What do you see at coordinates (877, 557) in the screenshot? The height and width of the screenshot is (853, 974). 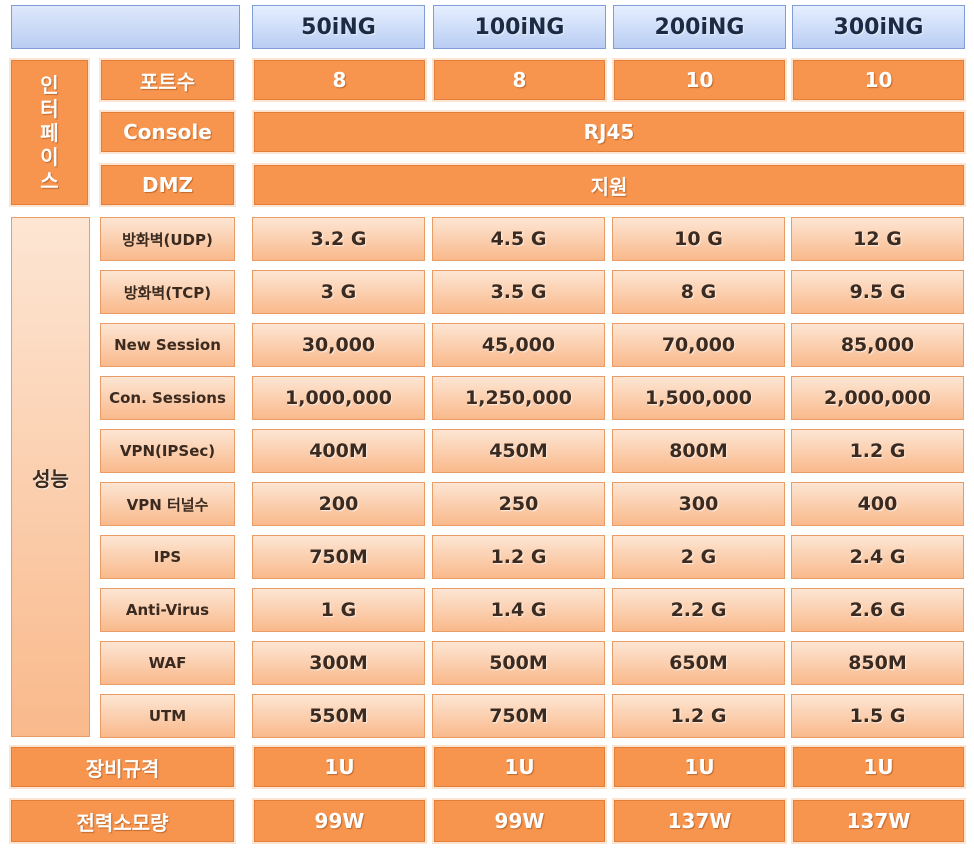 I see `perf-row-value: 2.4 G` at bounding box center [877, 557].